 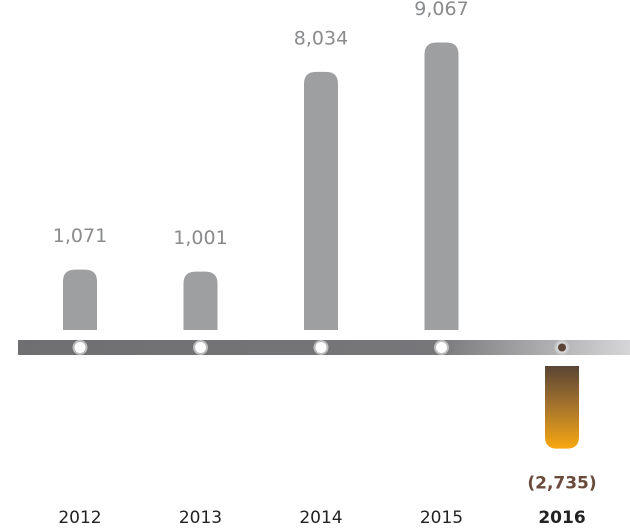 What do you see at coordinates (441, 518) in the screenshot?
I see `x-tick-label: 2015` at bounding box center [441, 518].